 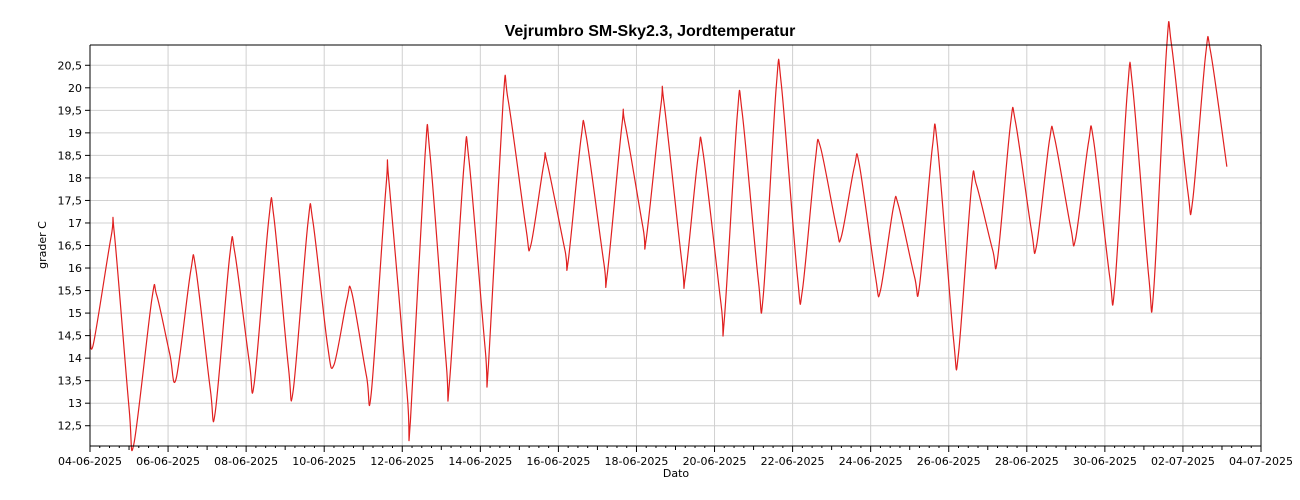 I want to click on y-tick-label: 18, so click(x=75, y=178).